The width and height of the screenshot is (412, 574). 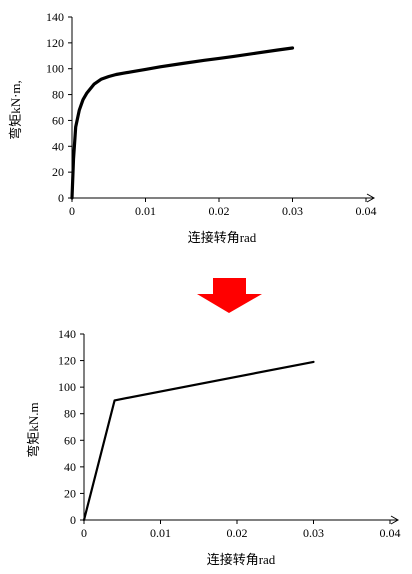 What do you see at coordinates (182, 123) in the screenshot?
I see `data-line-top` at bounding box center [182, 123].